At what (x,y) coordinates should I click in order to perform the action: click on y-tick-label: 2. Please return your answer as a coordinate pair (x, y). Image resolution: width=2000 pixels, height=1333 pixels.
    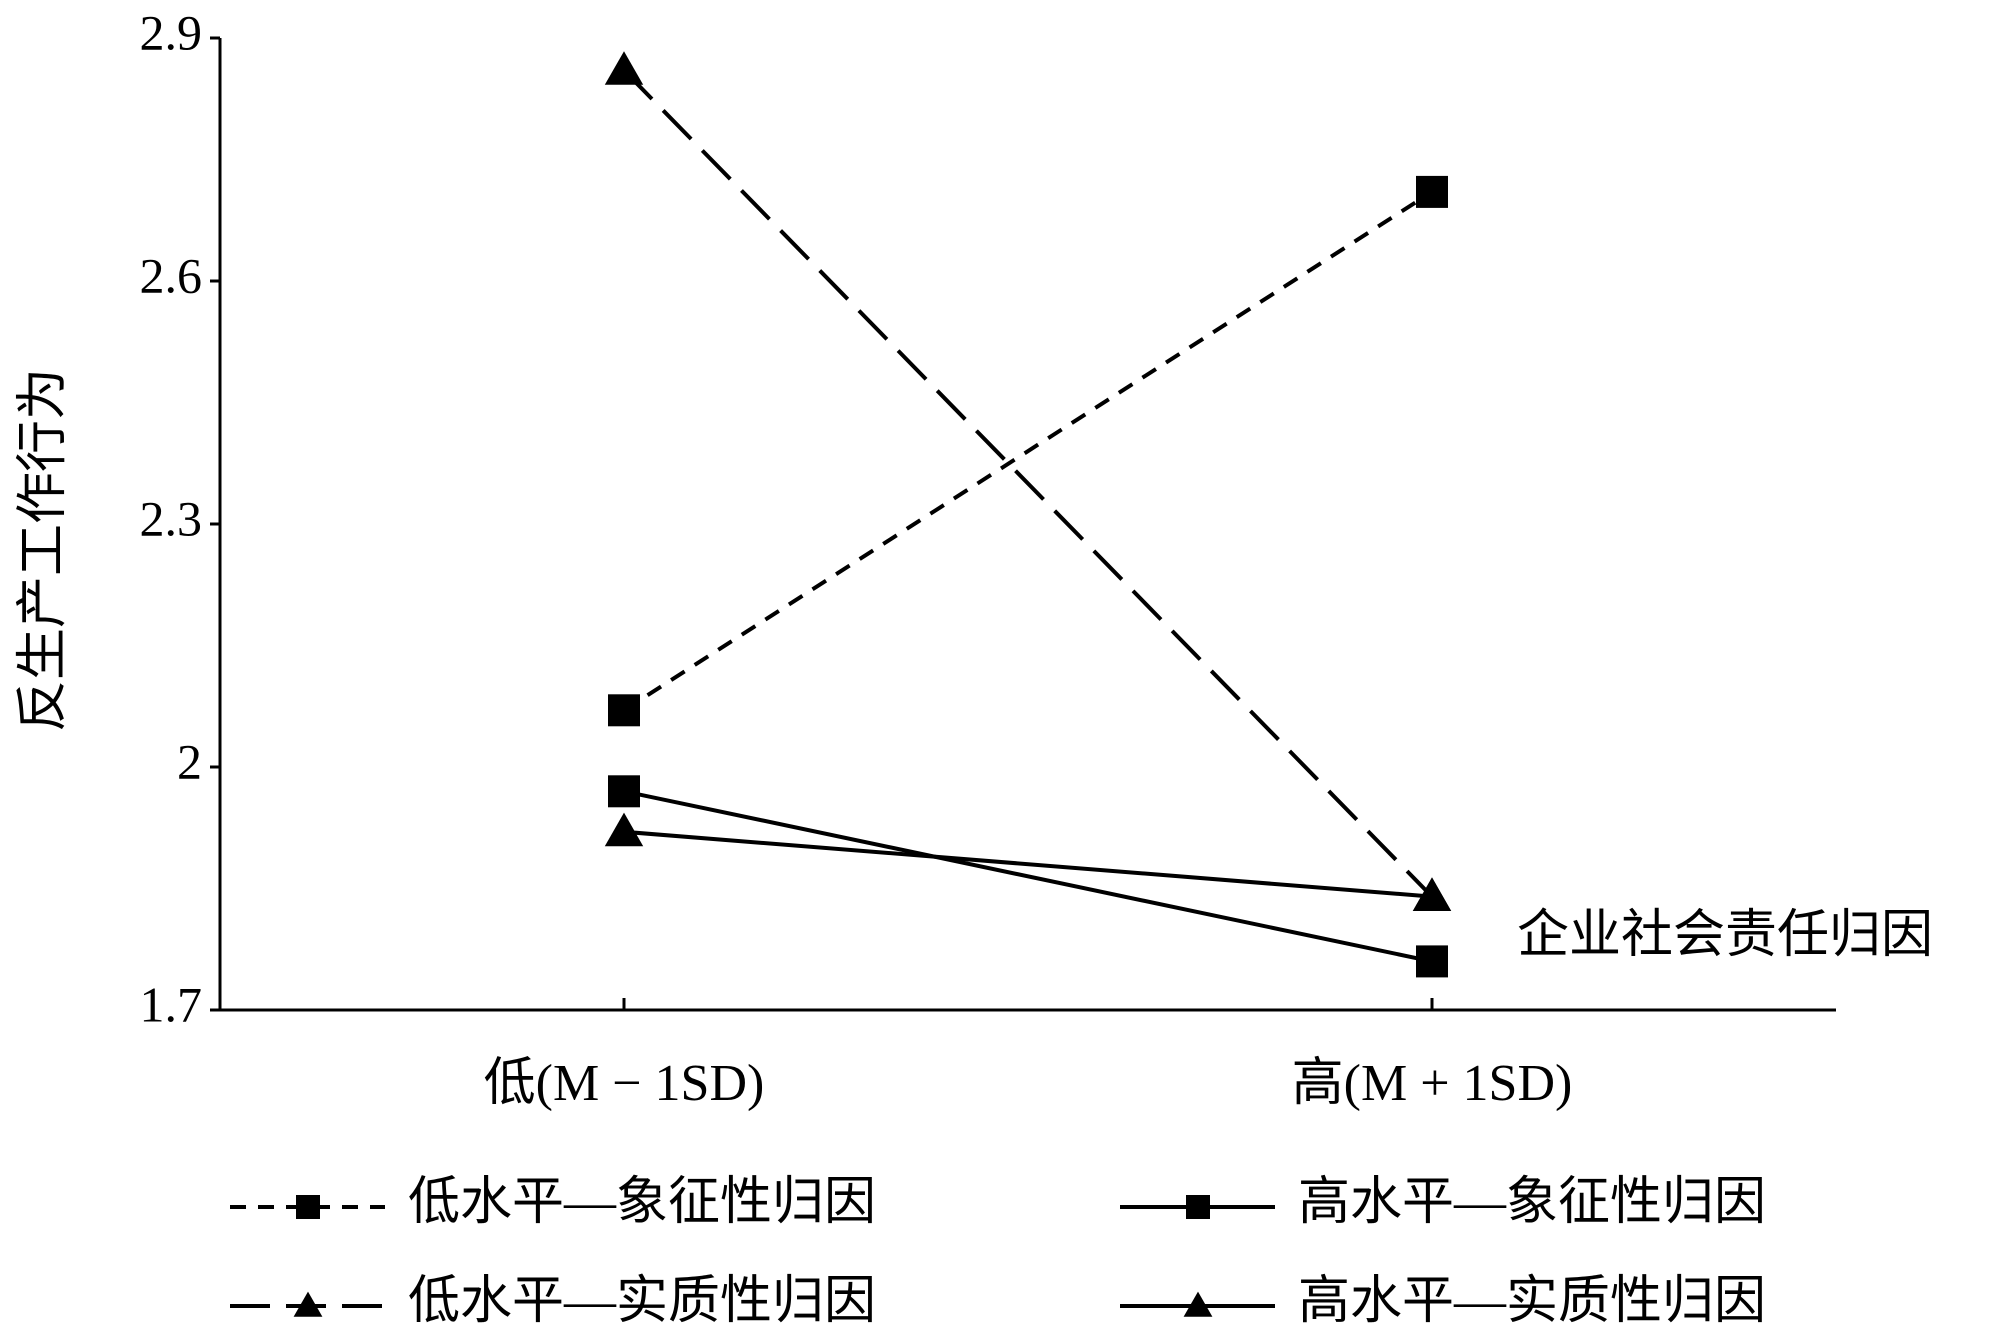
    Looking at the image, I should click on (189, 761).